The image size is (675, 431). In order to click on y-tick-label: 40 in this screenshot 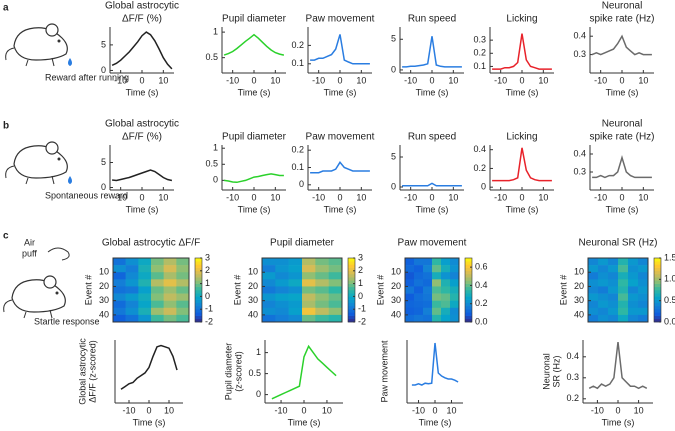, I will do `click(104, 314)`.